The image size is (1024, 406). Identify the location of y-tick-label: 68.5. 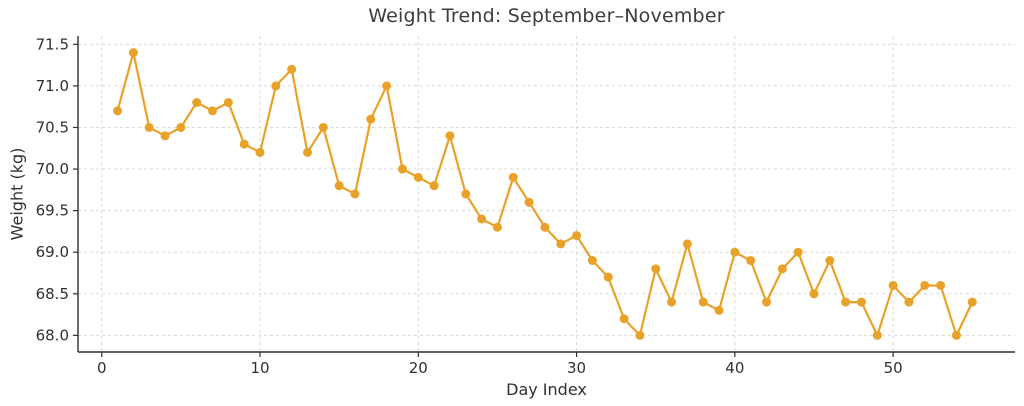
(52, 294).